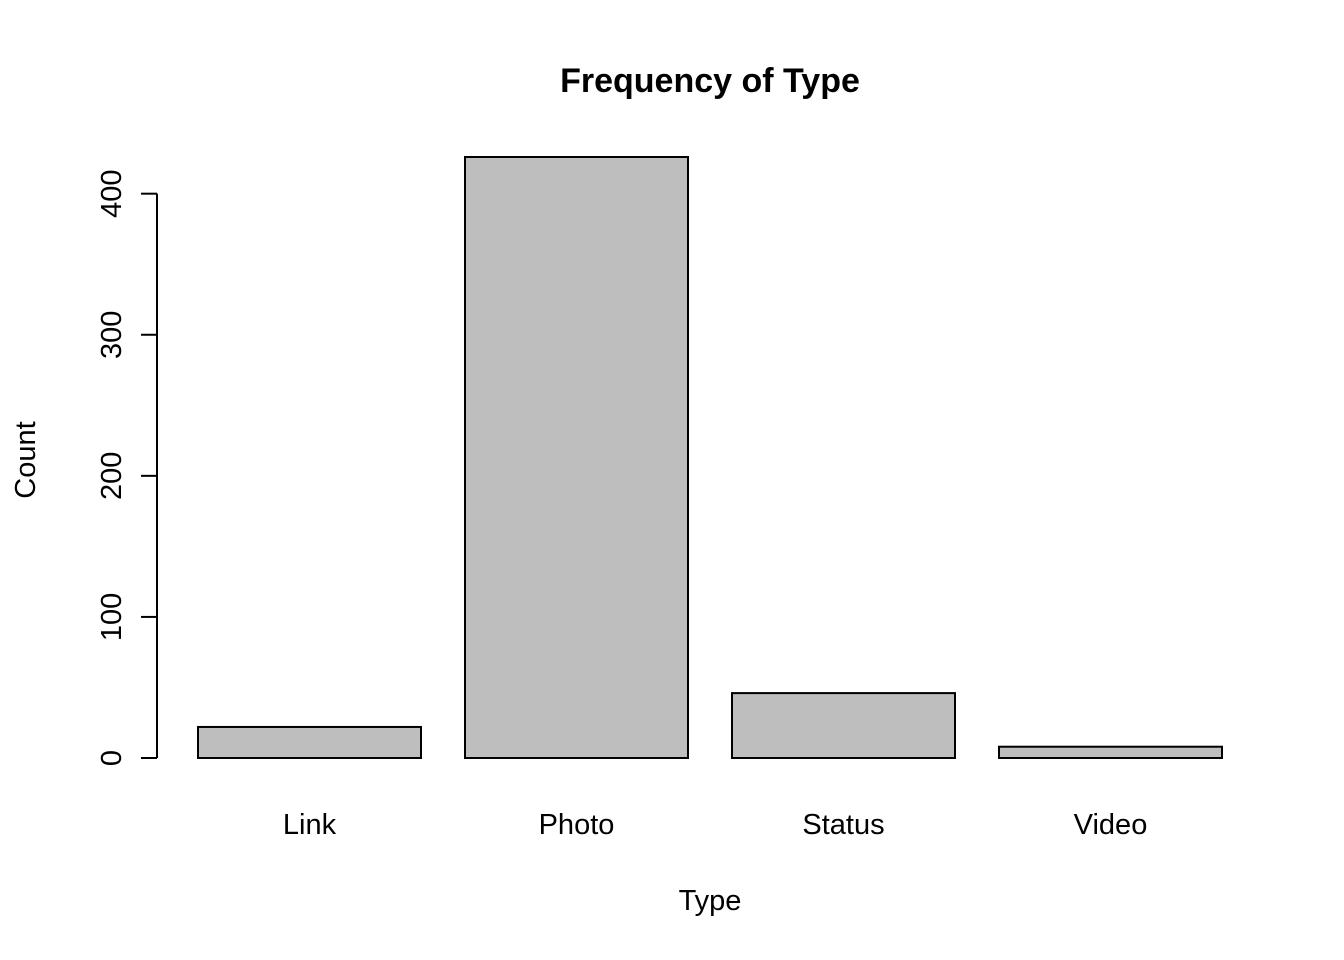  What do you see at coordinates (710, 901) in the screenshot?
I see `x-axis-label: Type` at bounding box center [710, 901].